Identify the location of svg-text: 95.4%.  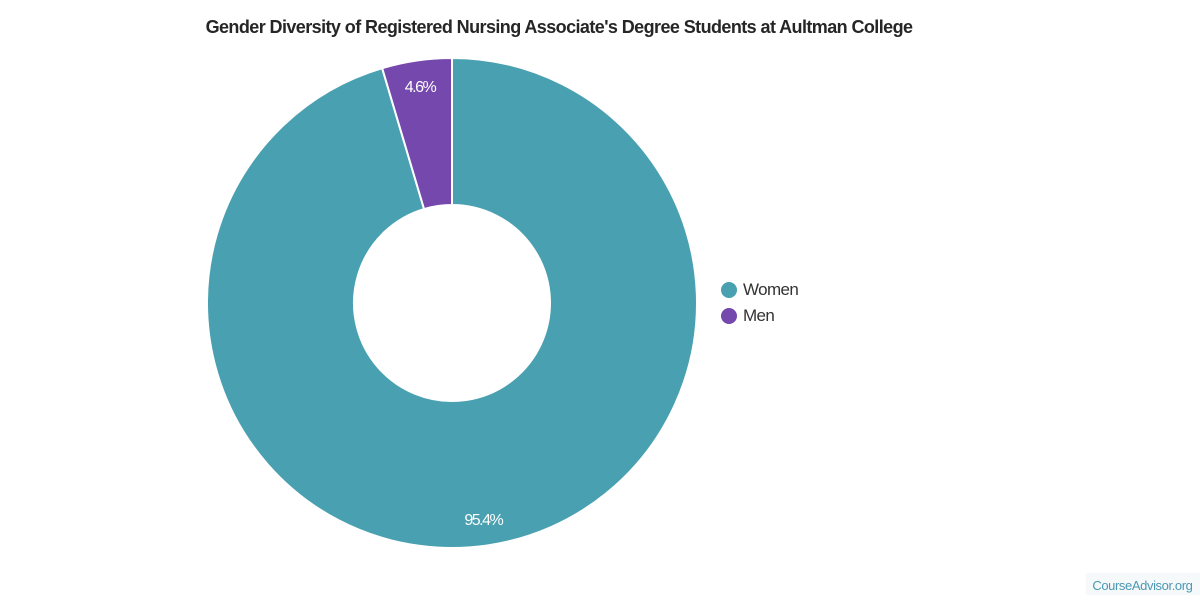
(483, 520).